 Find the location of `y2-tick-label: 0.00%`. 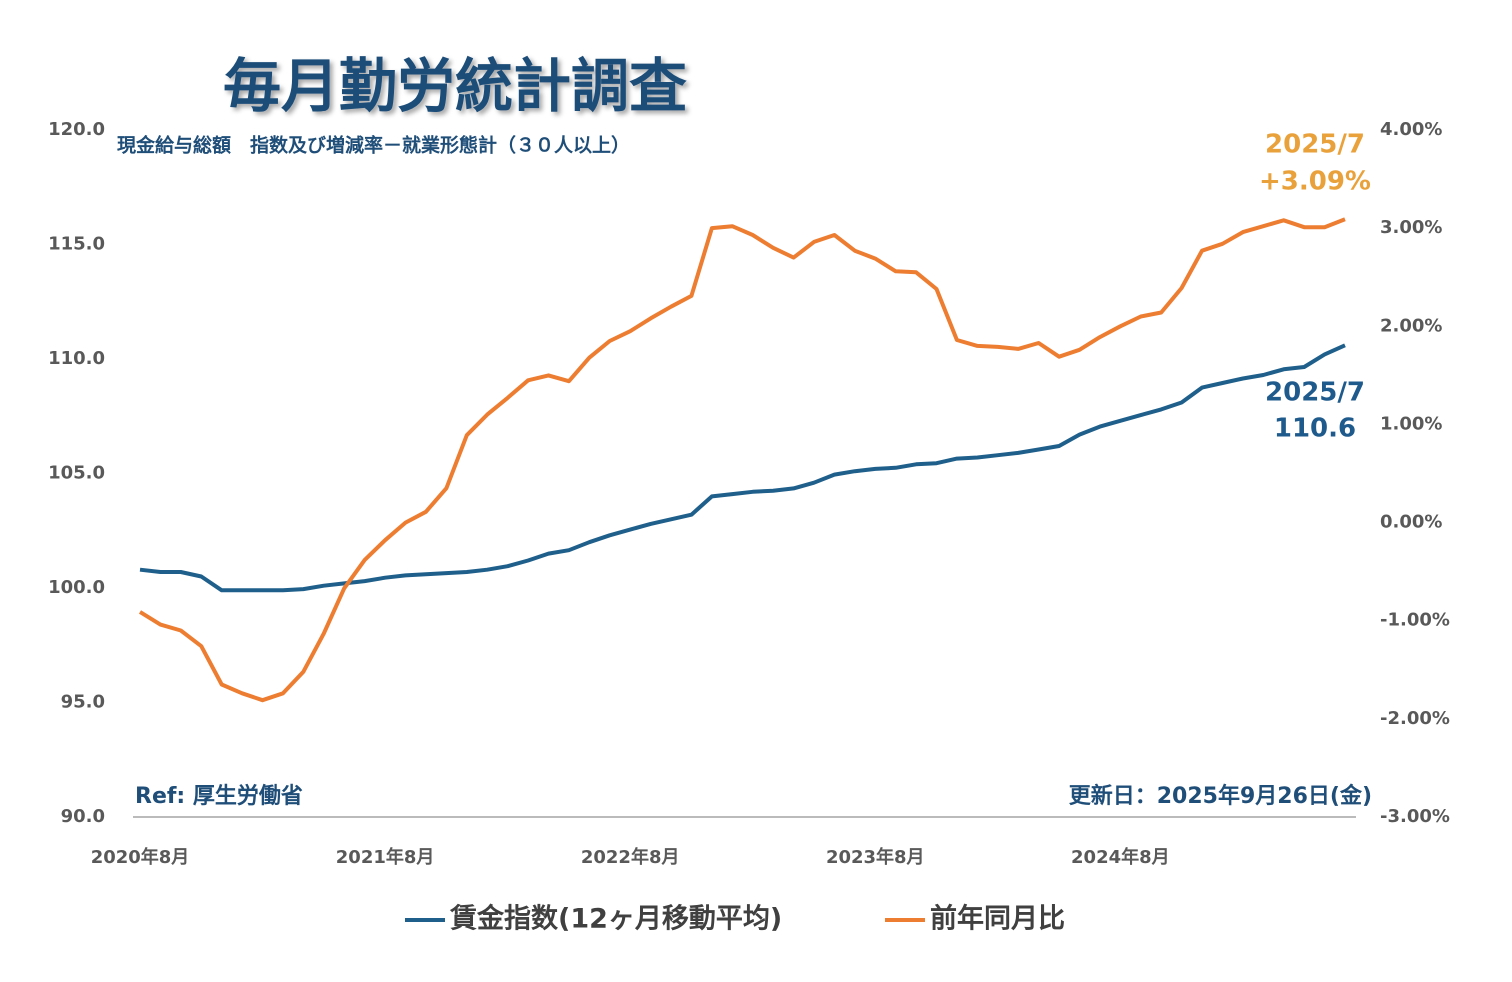

y2-tick-label: 0.00% is located at coordinates (1411, 522).